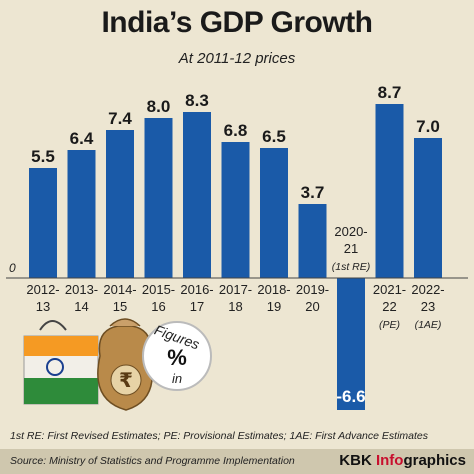 This screenshot has height=474, width=474. I want to click on value-label-0: 5.5, so click(43, 156).